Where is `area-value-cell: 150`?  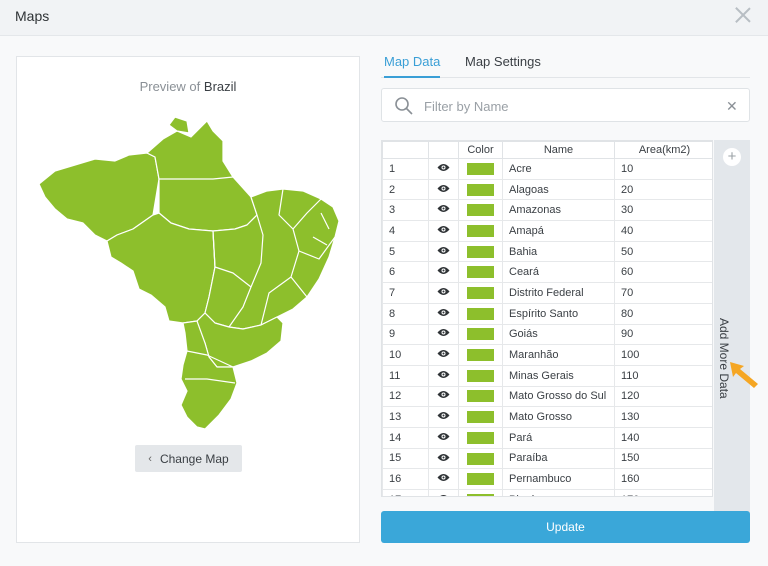
area-value-cell: 150 is located at coordinates (663, 458).